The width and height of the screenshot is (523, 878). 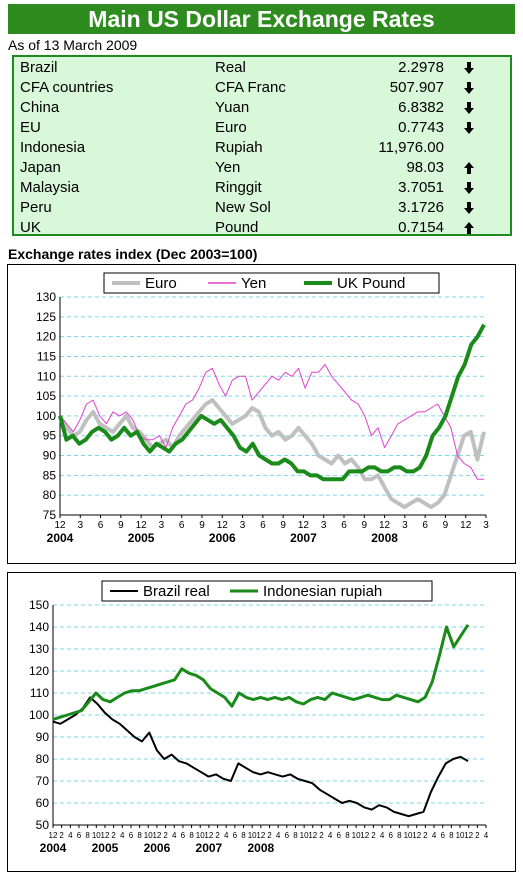 I want to click on y-tick-label: 50, so click(x=43, y=825).